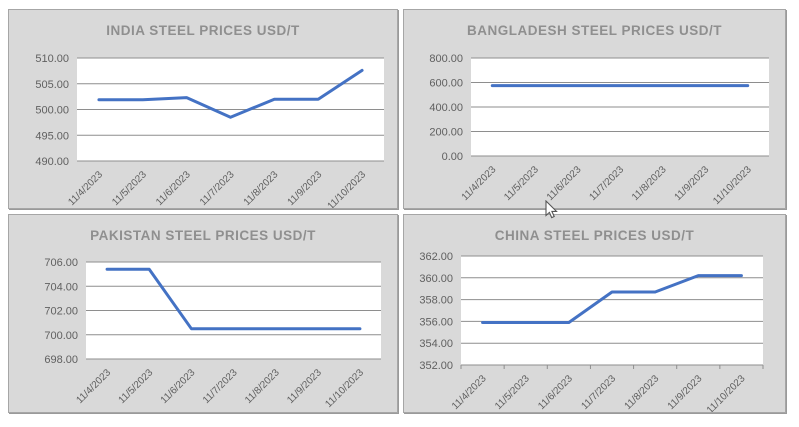  Describe the element at coordinates (61, 336) in the screenshot. I see `svg-text: 700.00` at that location.